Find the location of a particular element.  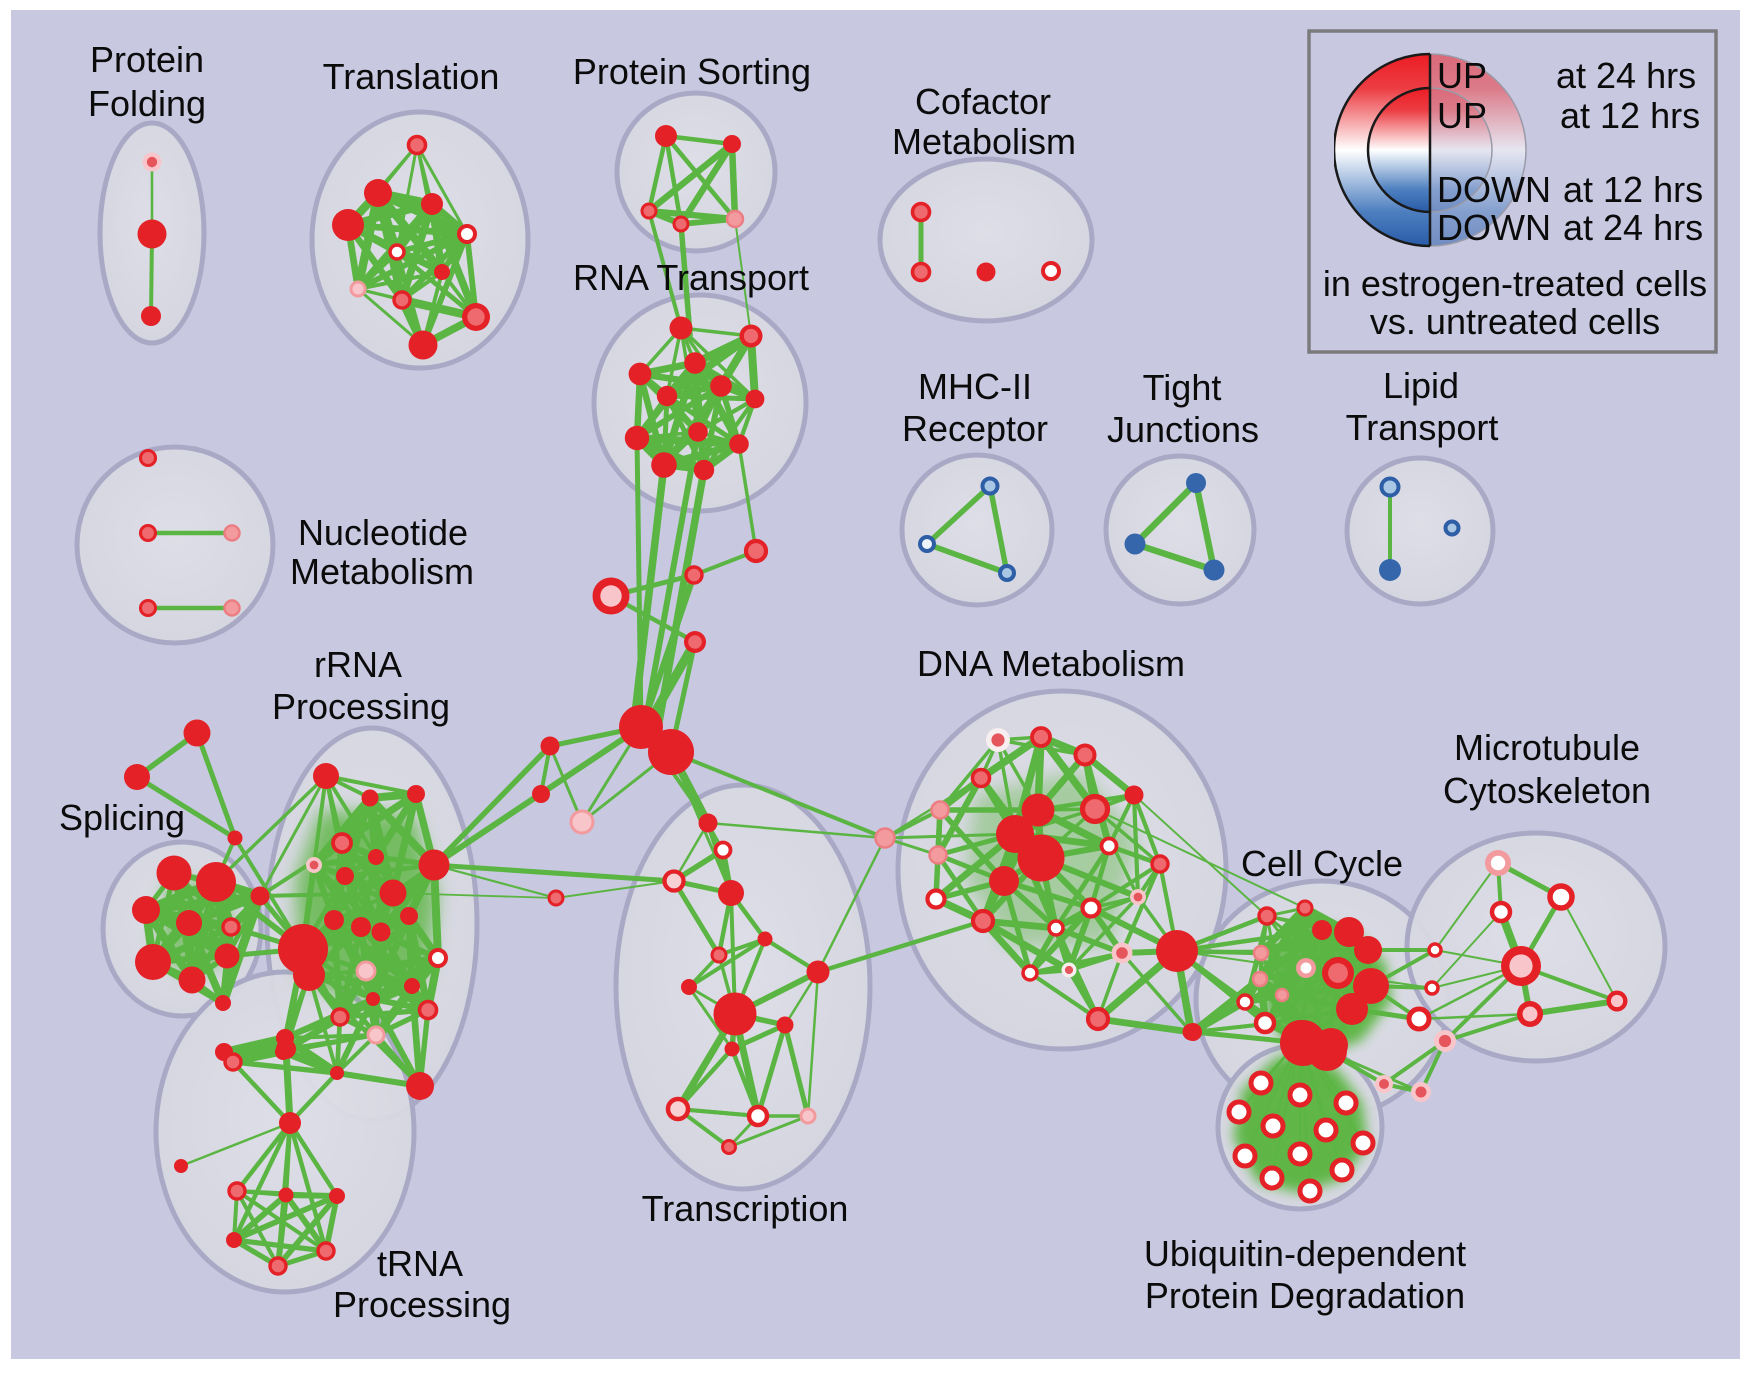

svg-text: Transport is located at coordinates (1422, 427).